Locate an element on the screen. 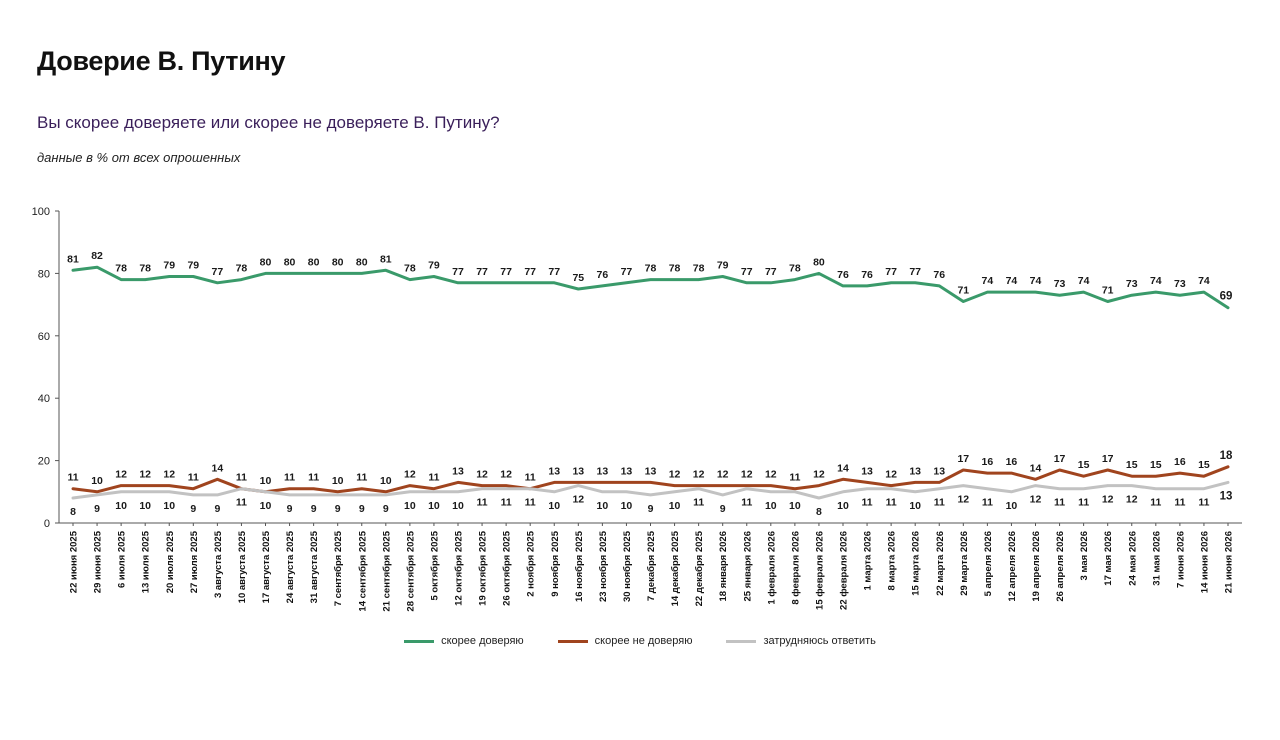 Image resolution: width=1280 pixels, height=740 pixels. legend-swatch-undecided is located at coordinates (741, 641).